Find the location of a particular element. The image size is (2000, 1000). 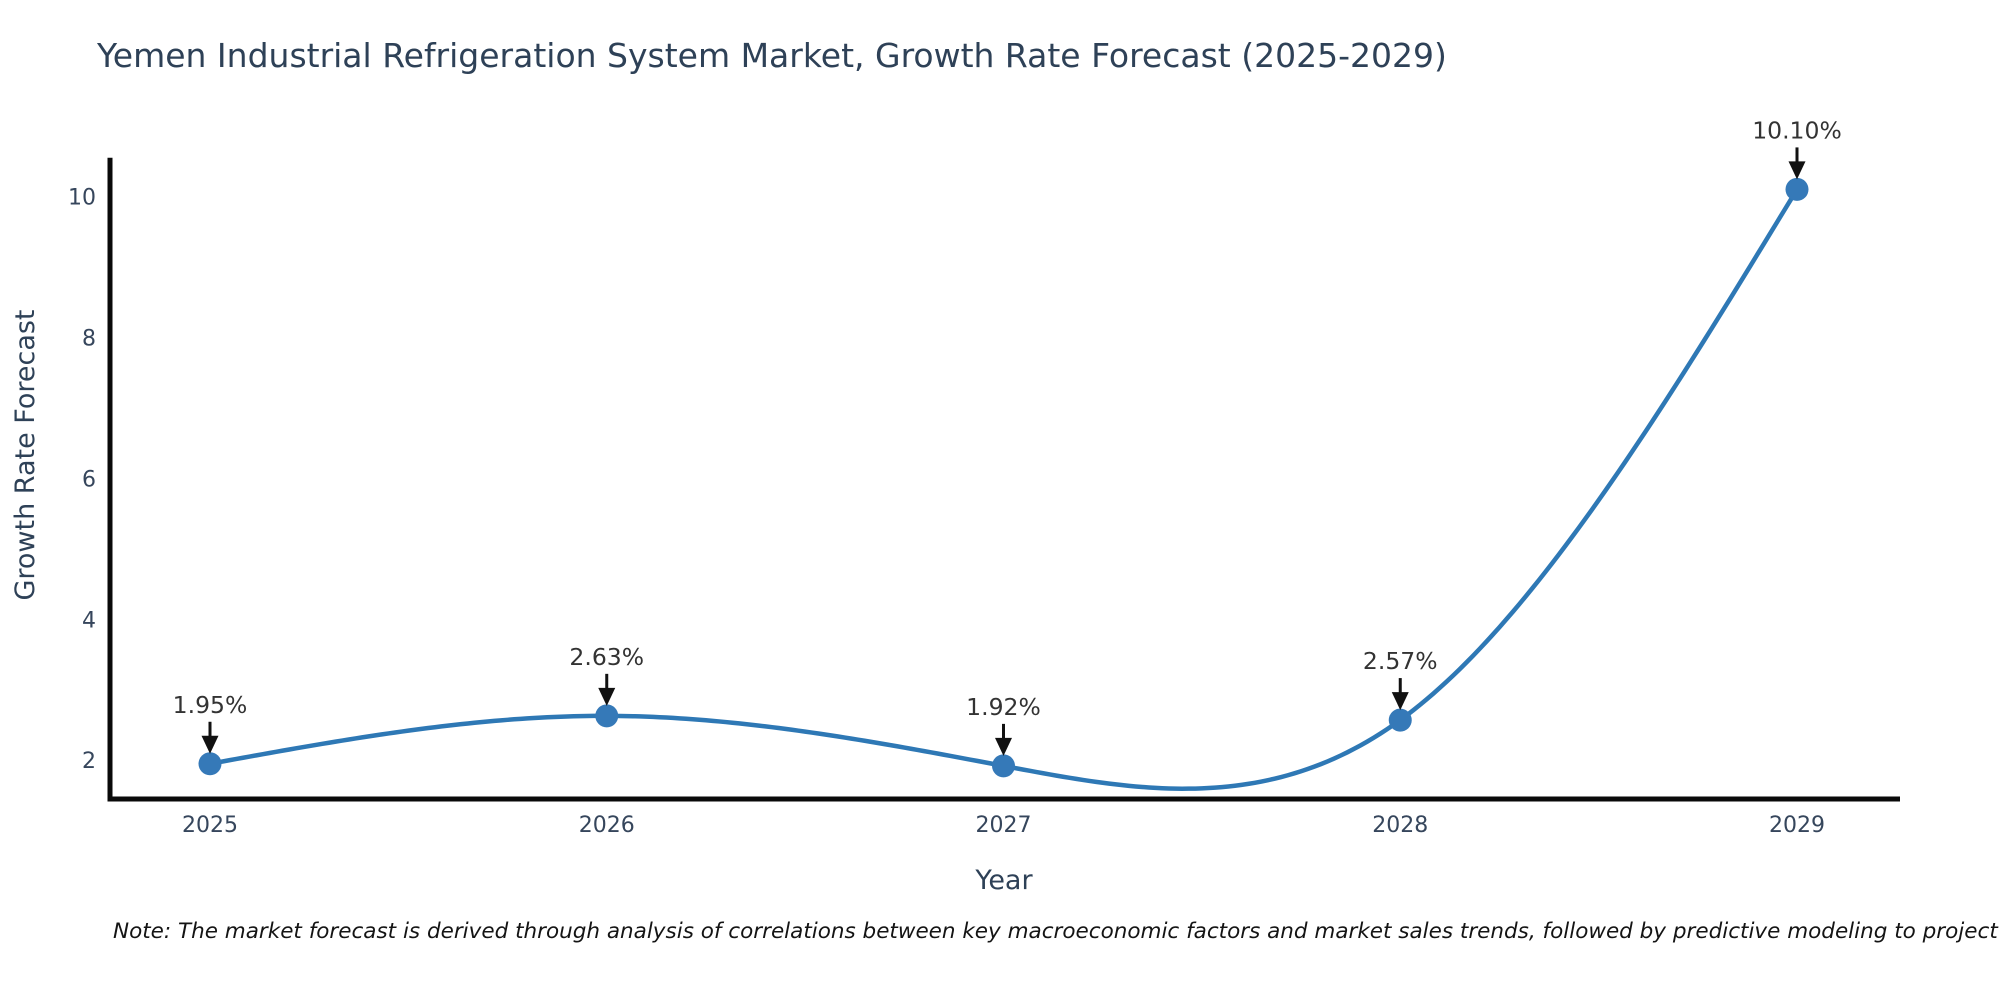

point-value-label: 2.57% is located at coordinates (1400, 661).